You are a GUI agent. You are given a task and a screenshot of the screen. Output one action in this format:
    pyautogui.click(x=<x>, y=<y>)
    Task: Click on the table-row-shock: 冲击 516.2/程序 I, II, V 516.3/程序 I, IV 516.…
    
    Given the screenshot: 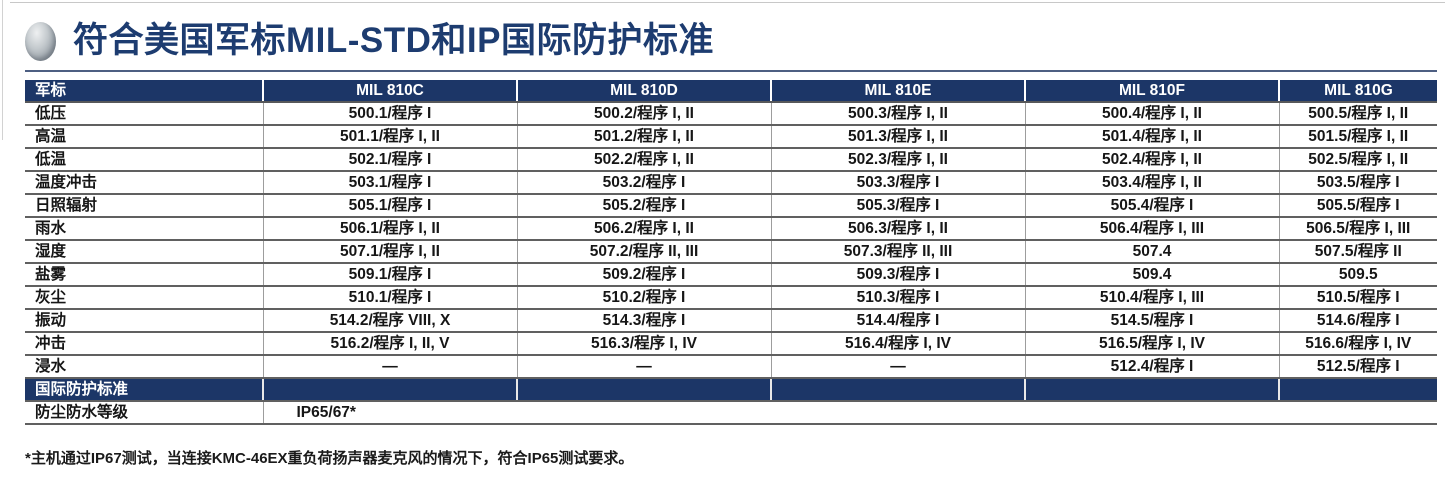 What is the action you would take?
    pyautogui.click(x=731, y=344)
    